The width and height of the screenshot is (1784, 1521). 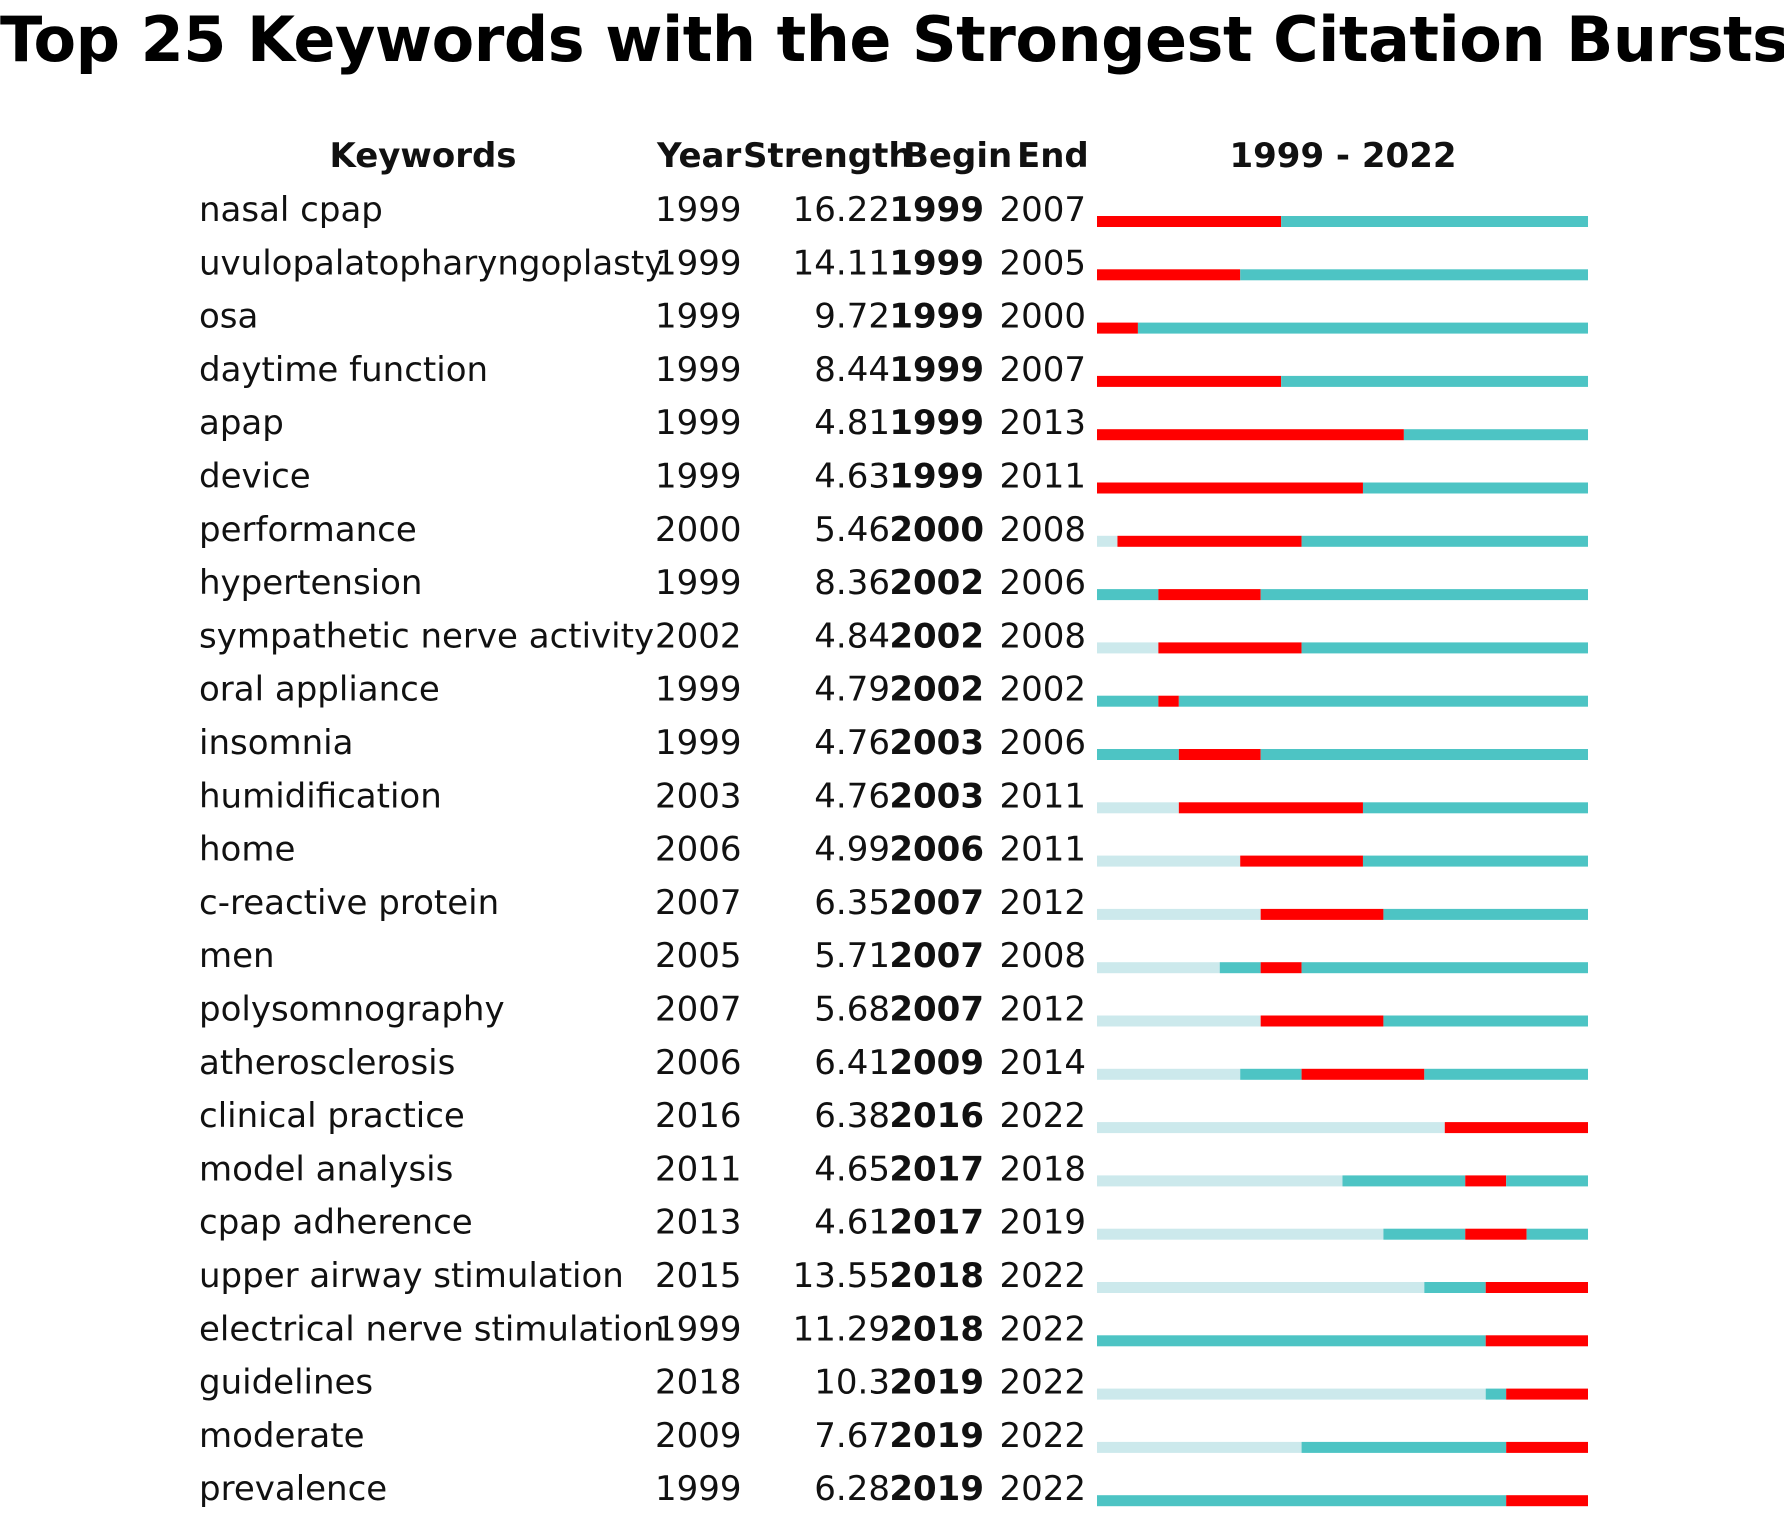 I want to click on keyword-label: sympathetic nerve activity, so click(x=426, y=636).